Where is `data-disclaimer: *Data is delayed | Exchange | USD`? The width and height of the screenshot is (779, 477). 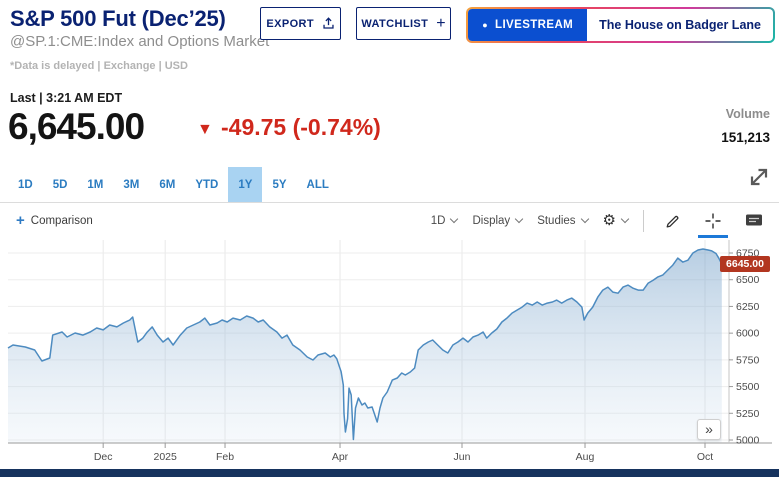 data-disclaimer: *Data is delayed | Exchange | USD is located at coordinates (99, 66).